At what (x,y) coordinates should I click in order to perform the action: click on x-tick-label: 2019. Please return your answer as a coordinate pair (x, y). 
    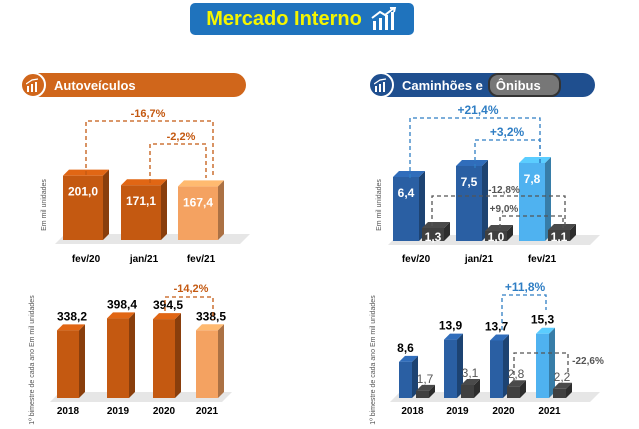
    Looking at the image, I should click on (457, 411).